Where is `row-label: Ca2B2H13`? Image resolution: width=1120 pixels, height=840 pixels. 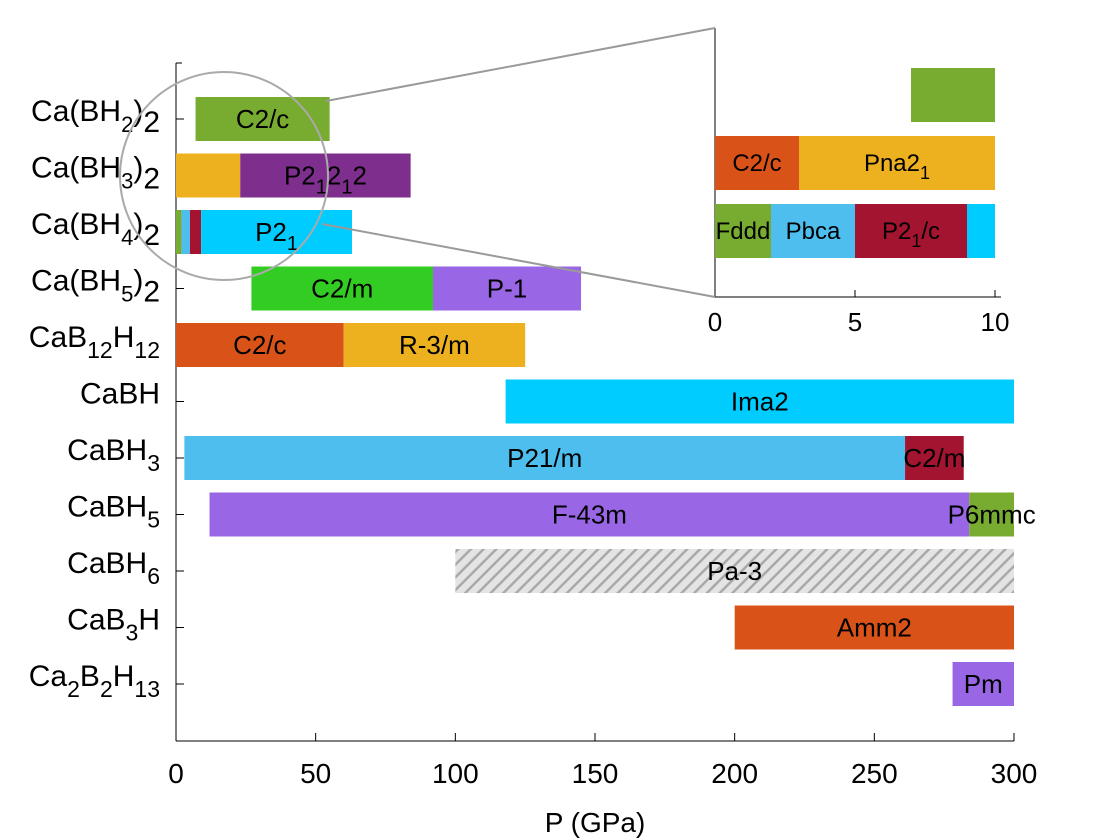
row-label: Ca2B2H13 is located at coordinates (94, 681).